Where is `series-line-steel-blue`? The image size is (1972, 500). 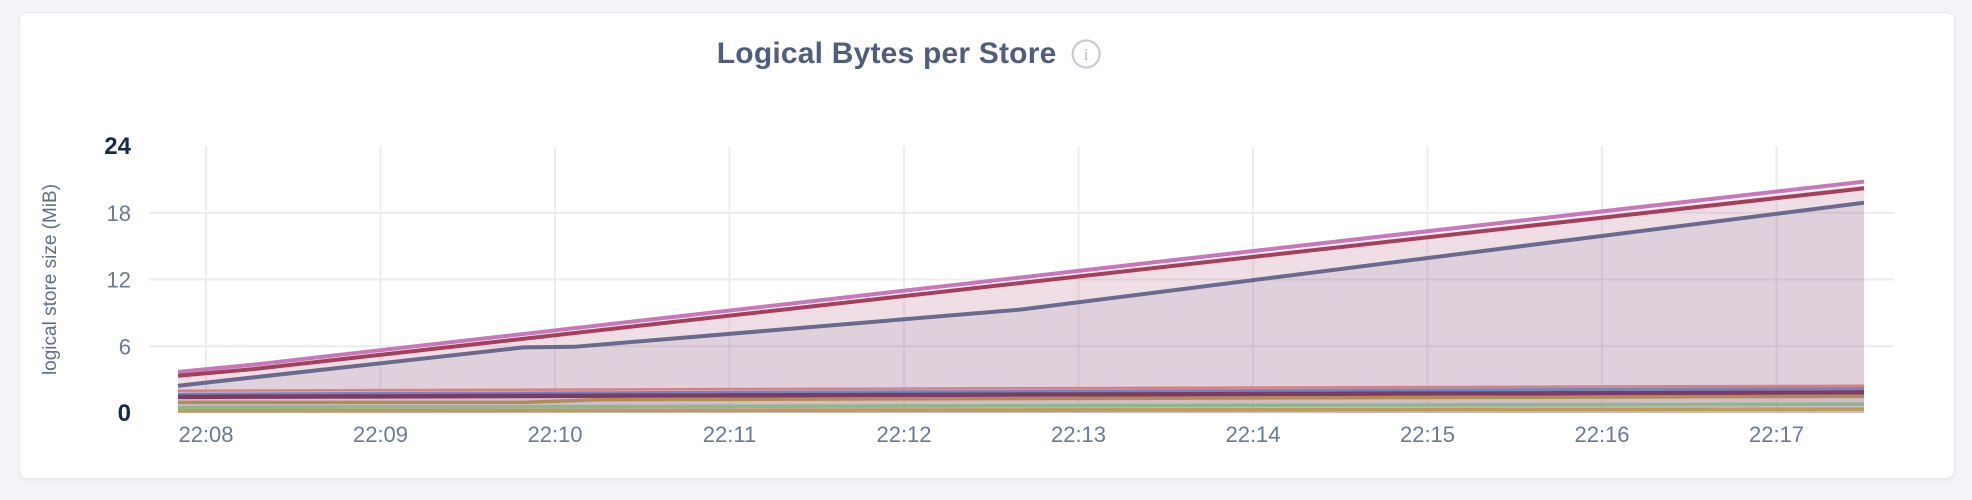
series-line-steel-blue is located at coordinates (1021, 391).